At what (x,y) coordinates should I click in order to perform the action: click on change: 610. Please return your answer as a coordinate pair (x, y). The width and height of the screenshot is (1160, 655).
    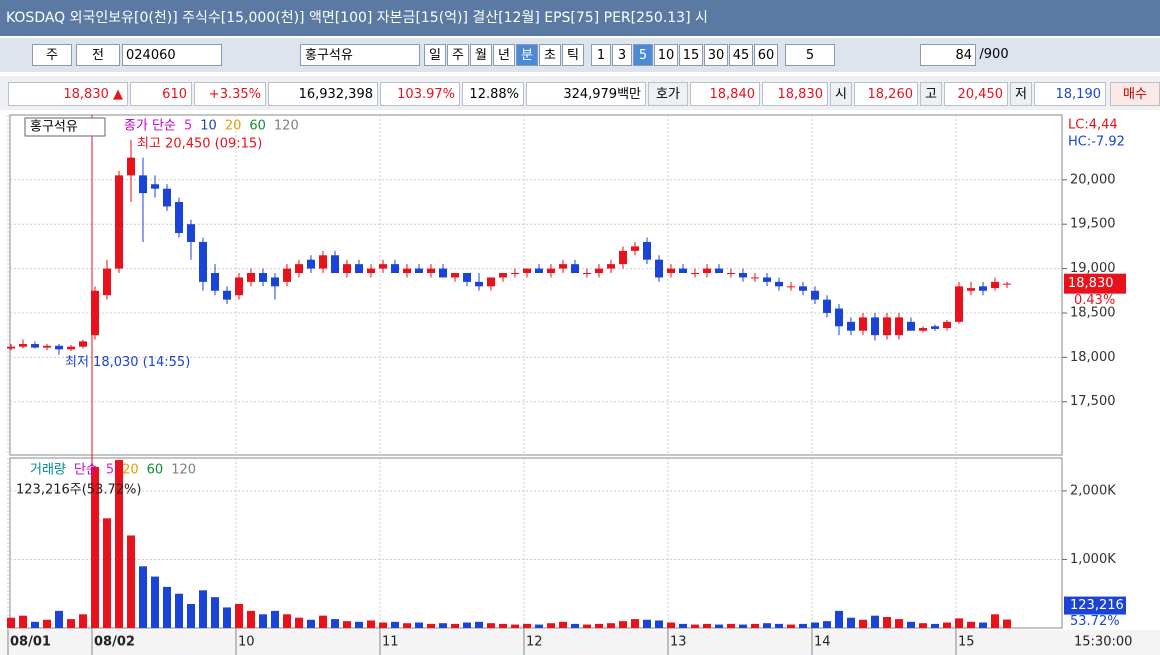
    Looking at the image, I should click on (161, 94).